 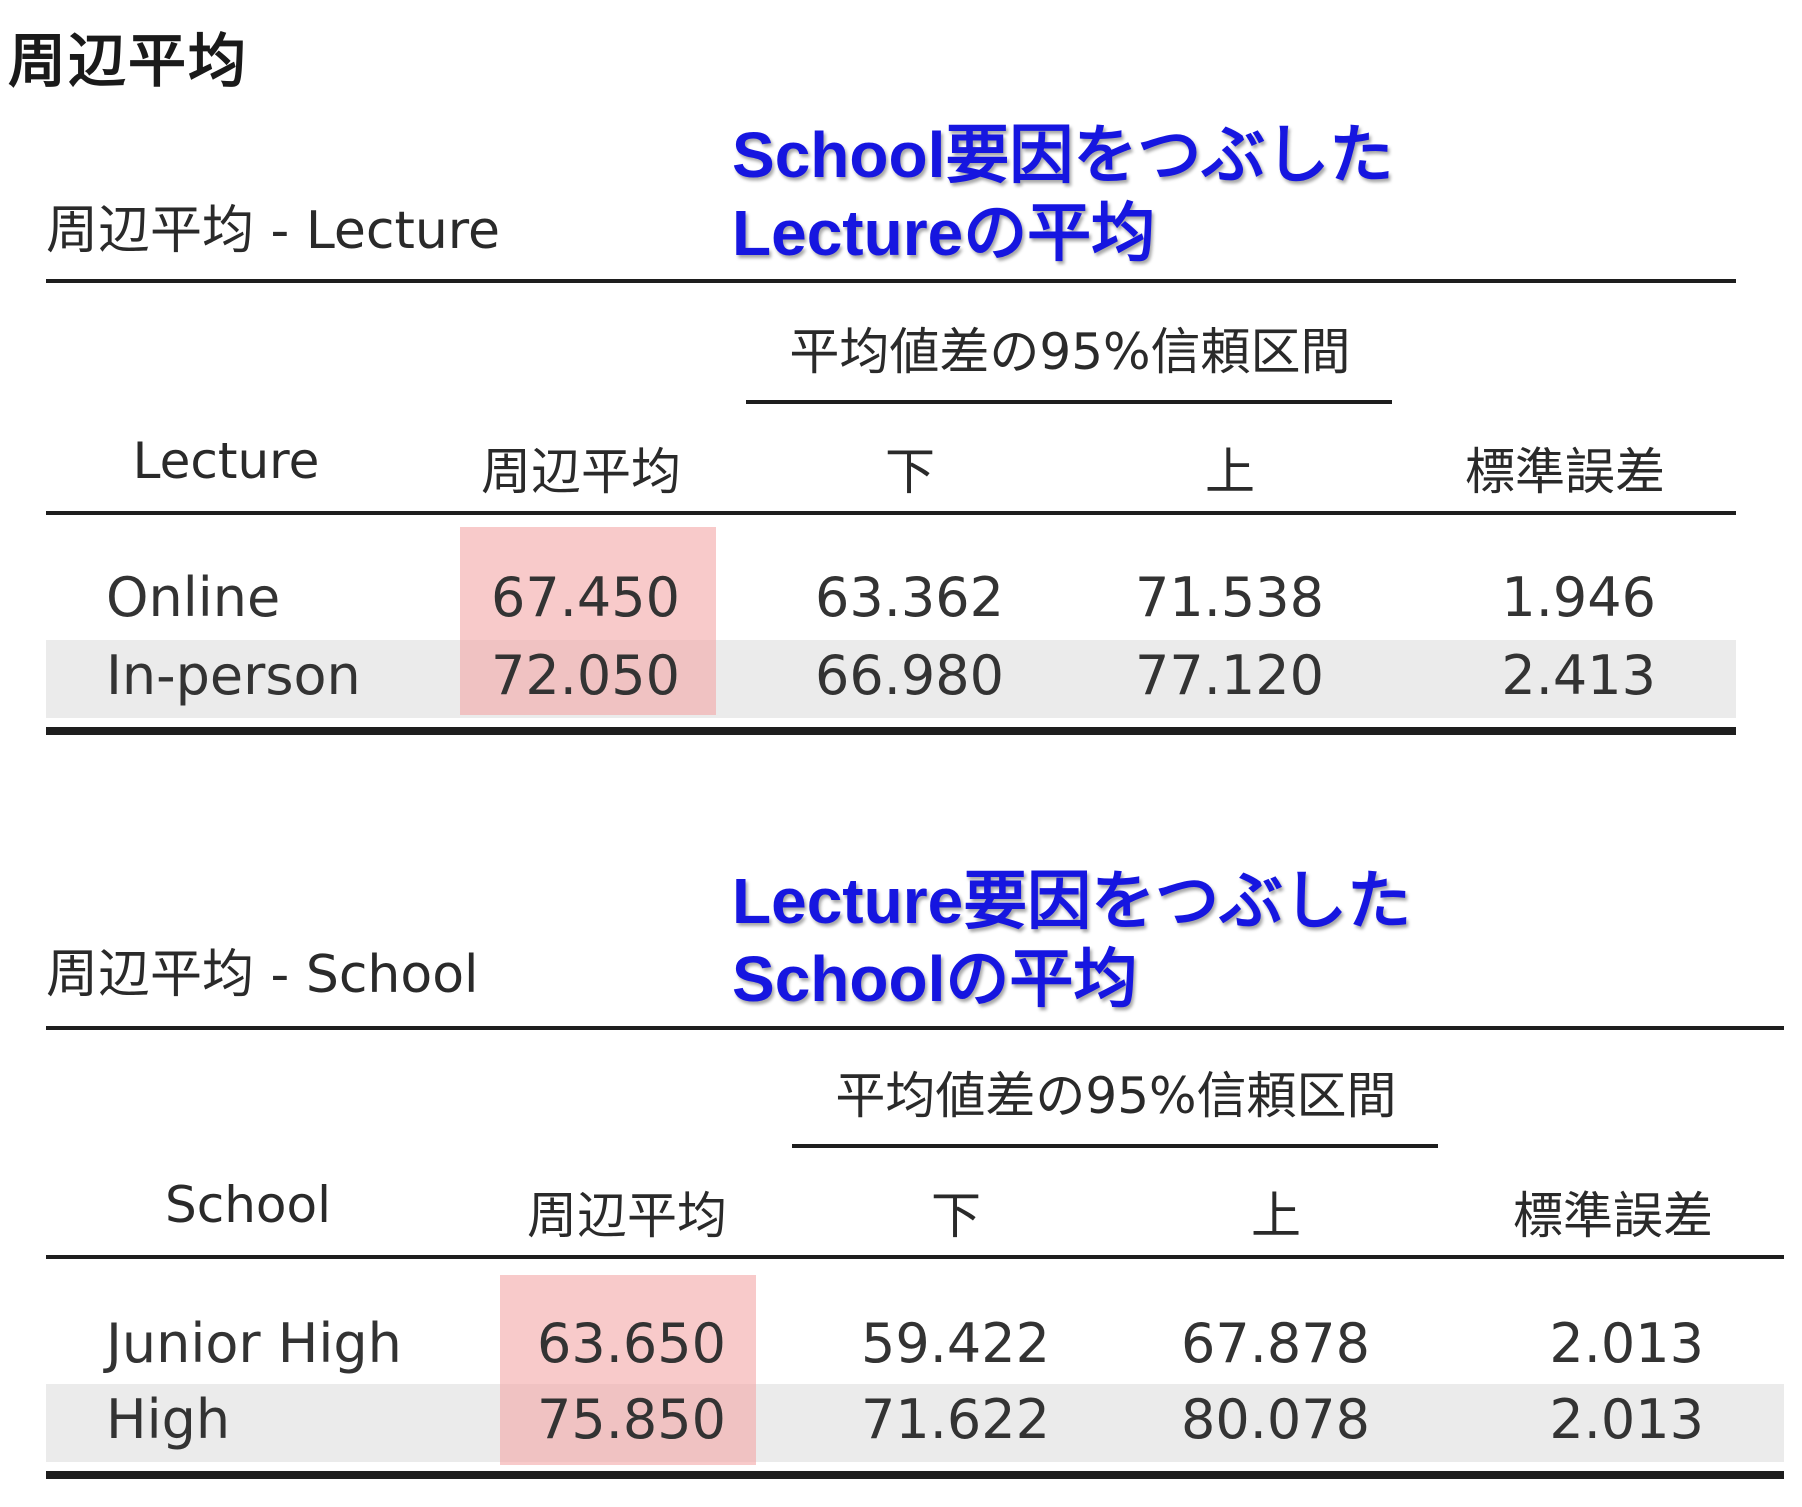 What do you see at coordinates (909, 675) in the screenshot?
I see `lower-value: 66.980` at bounding box center [909, 675].